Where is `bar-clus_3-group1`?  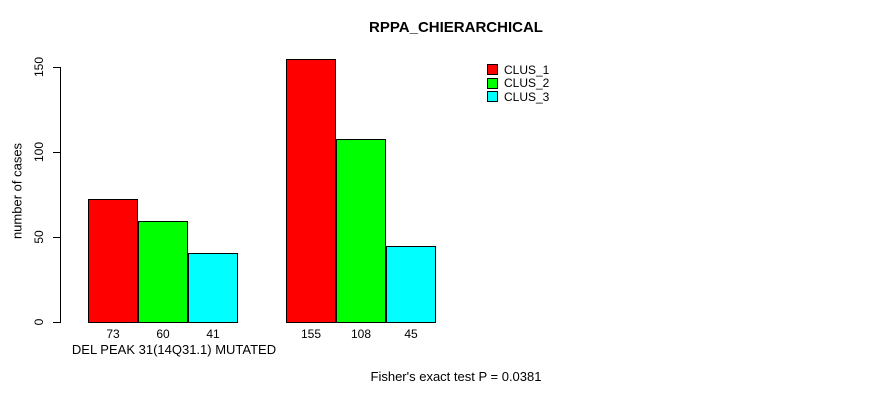
bar-clus_3-group1 is located at coordinates (213, 288).